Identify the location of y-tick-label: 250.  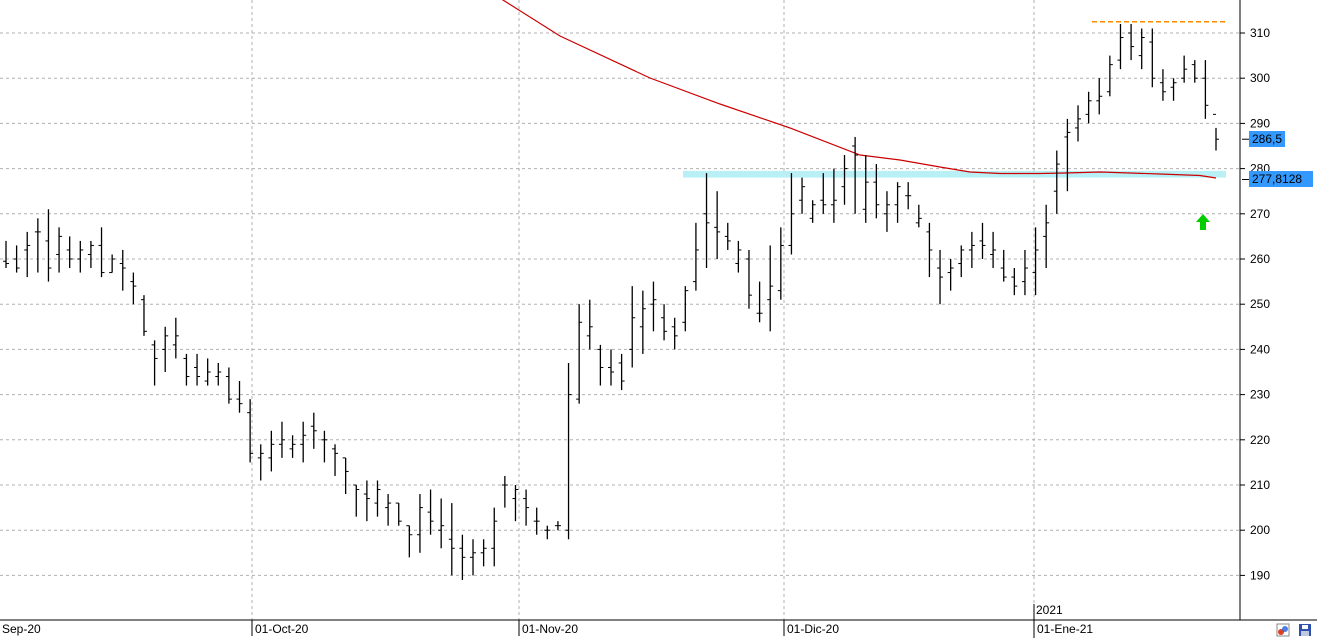
(1260, 304).